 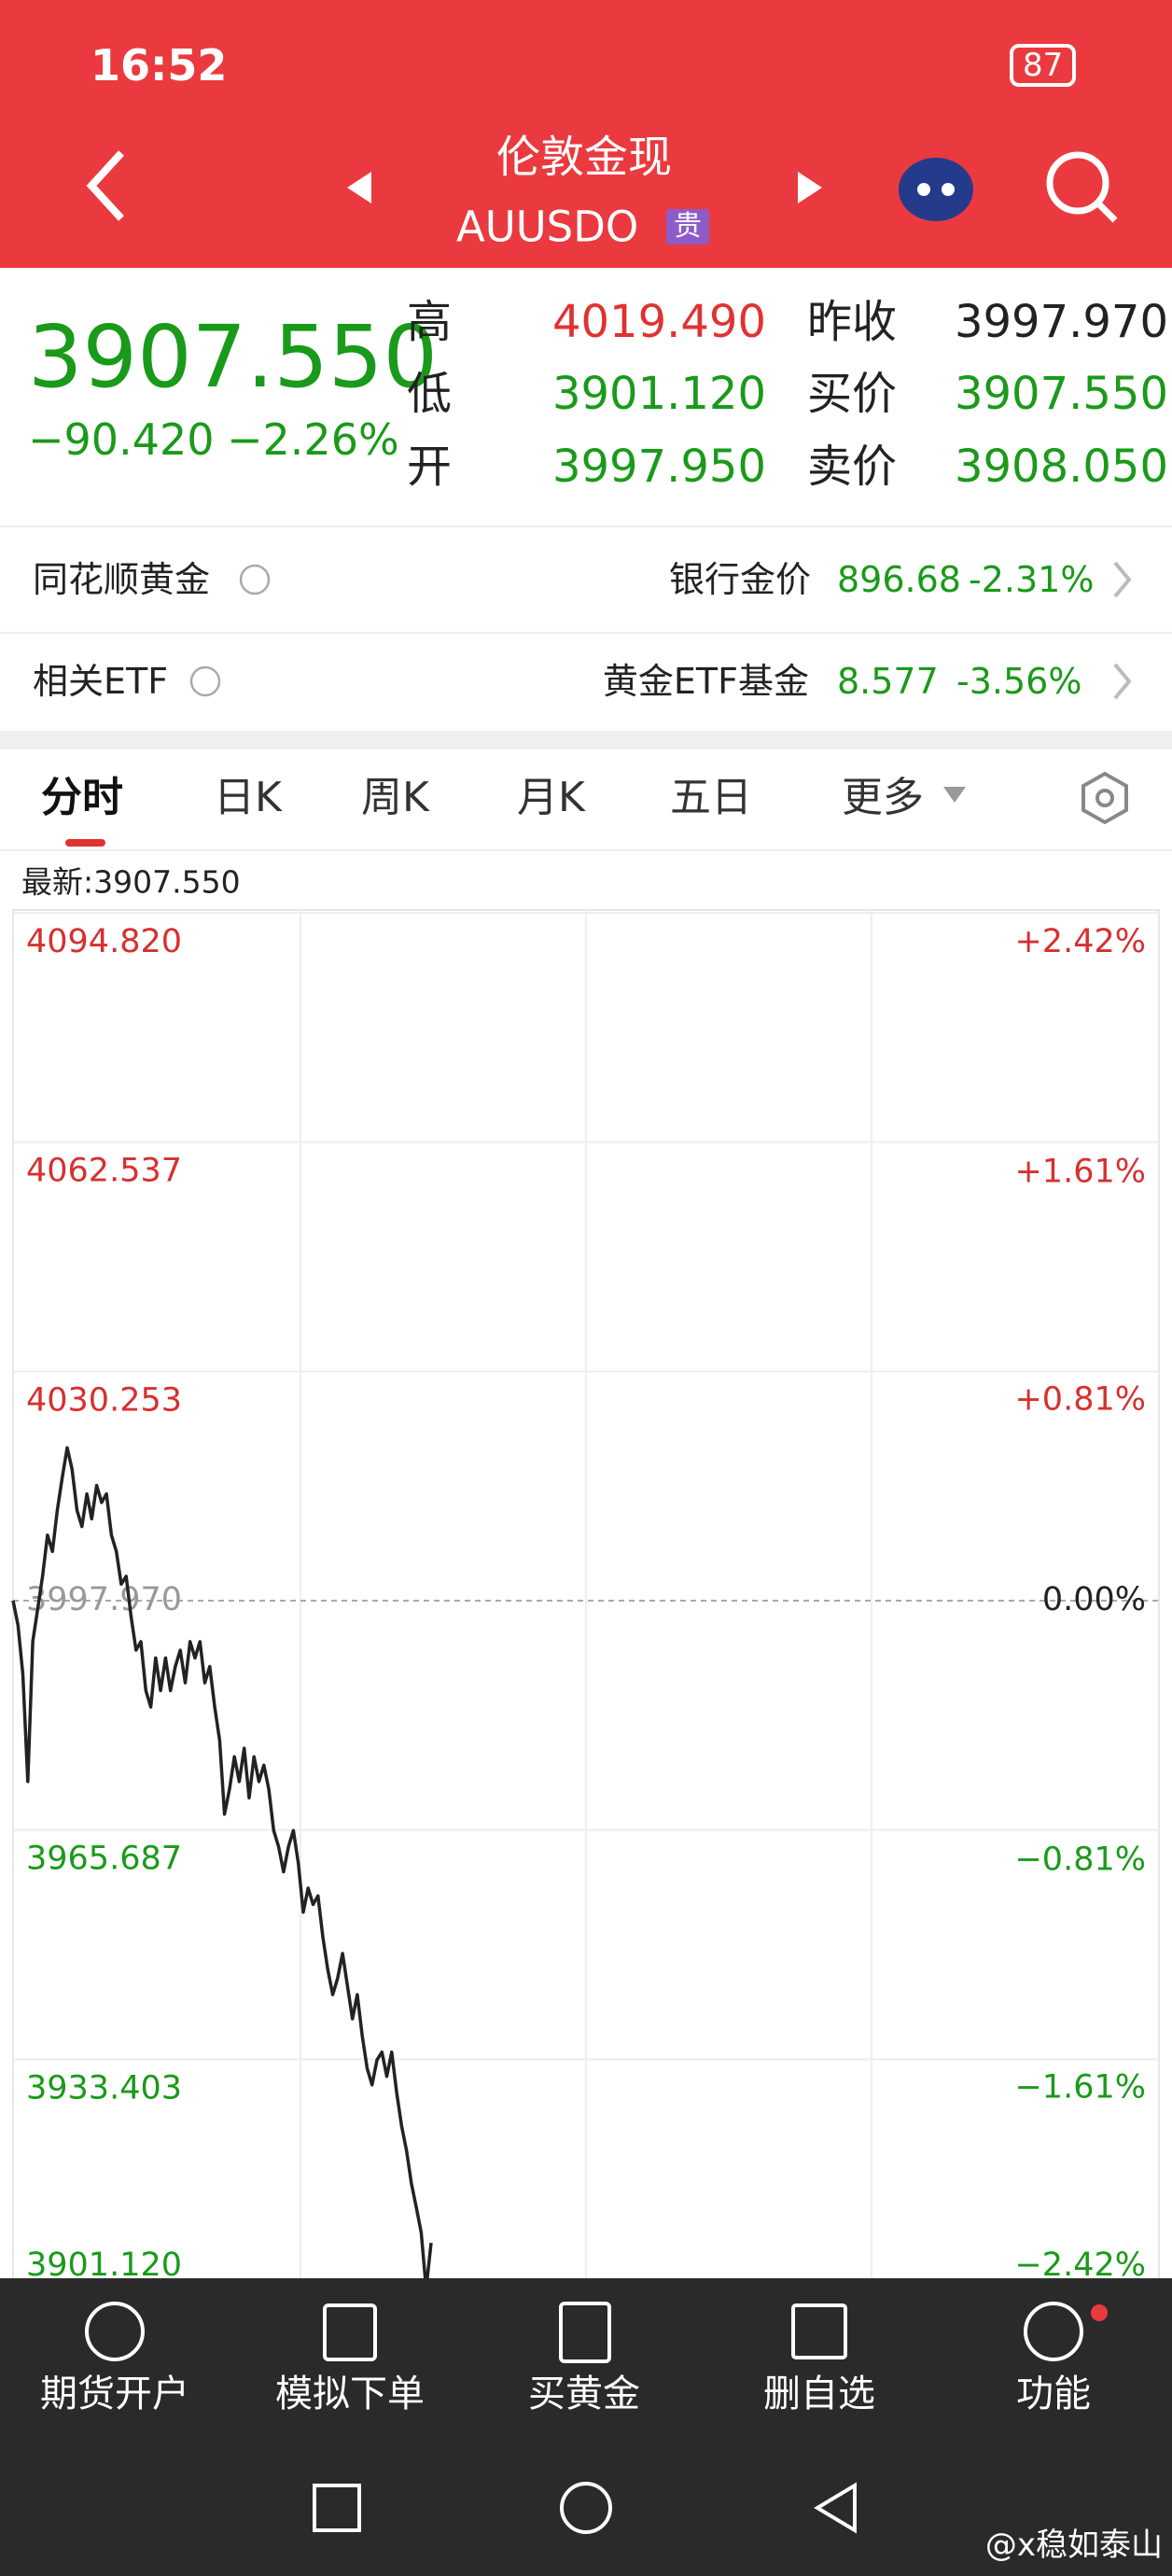 What do you see at coordinates (104, 1599) in the screenshot?
I see `y-tick-label: 3997.970` at bounding box center [104, 1599].